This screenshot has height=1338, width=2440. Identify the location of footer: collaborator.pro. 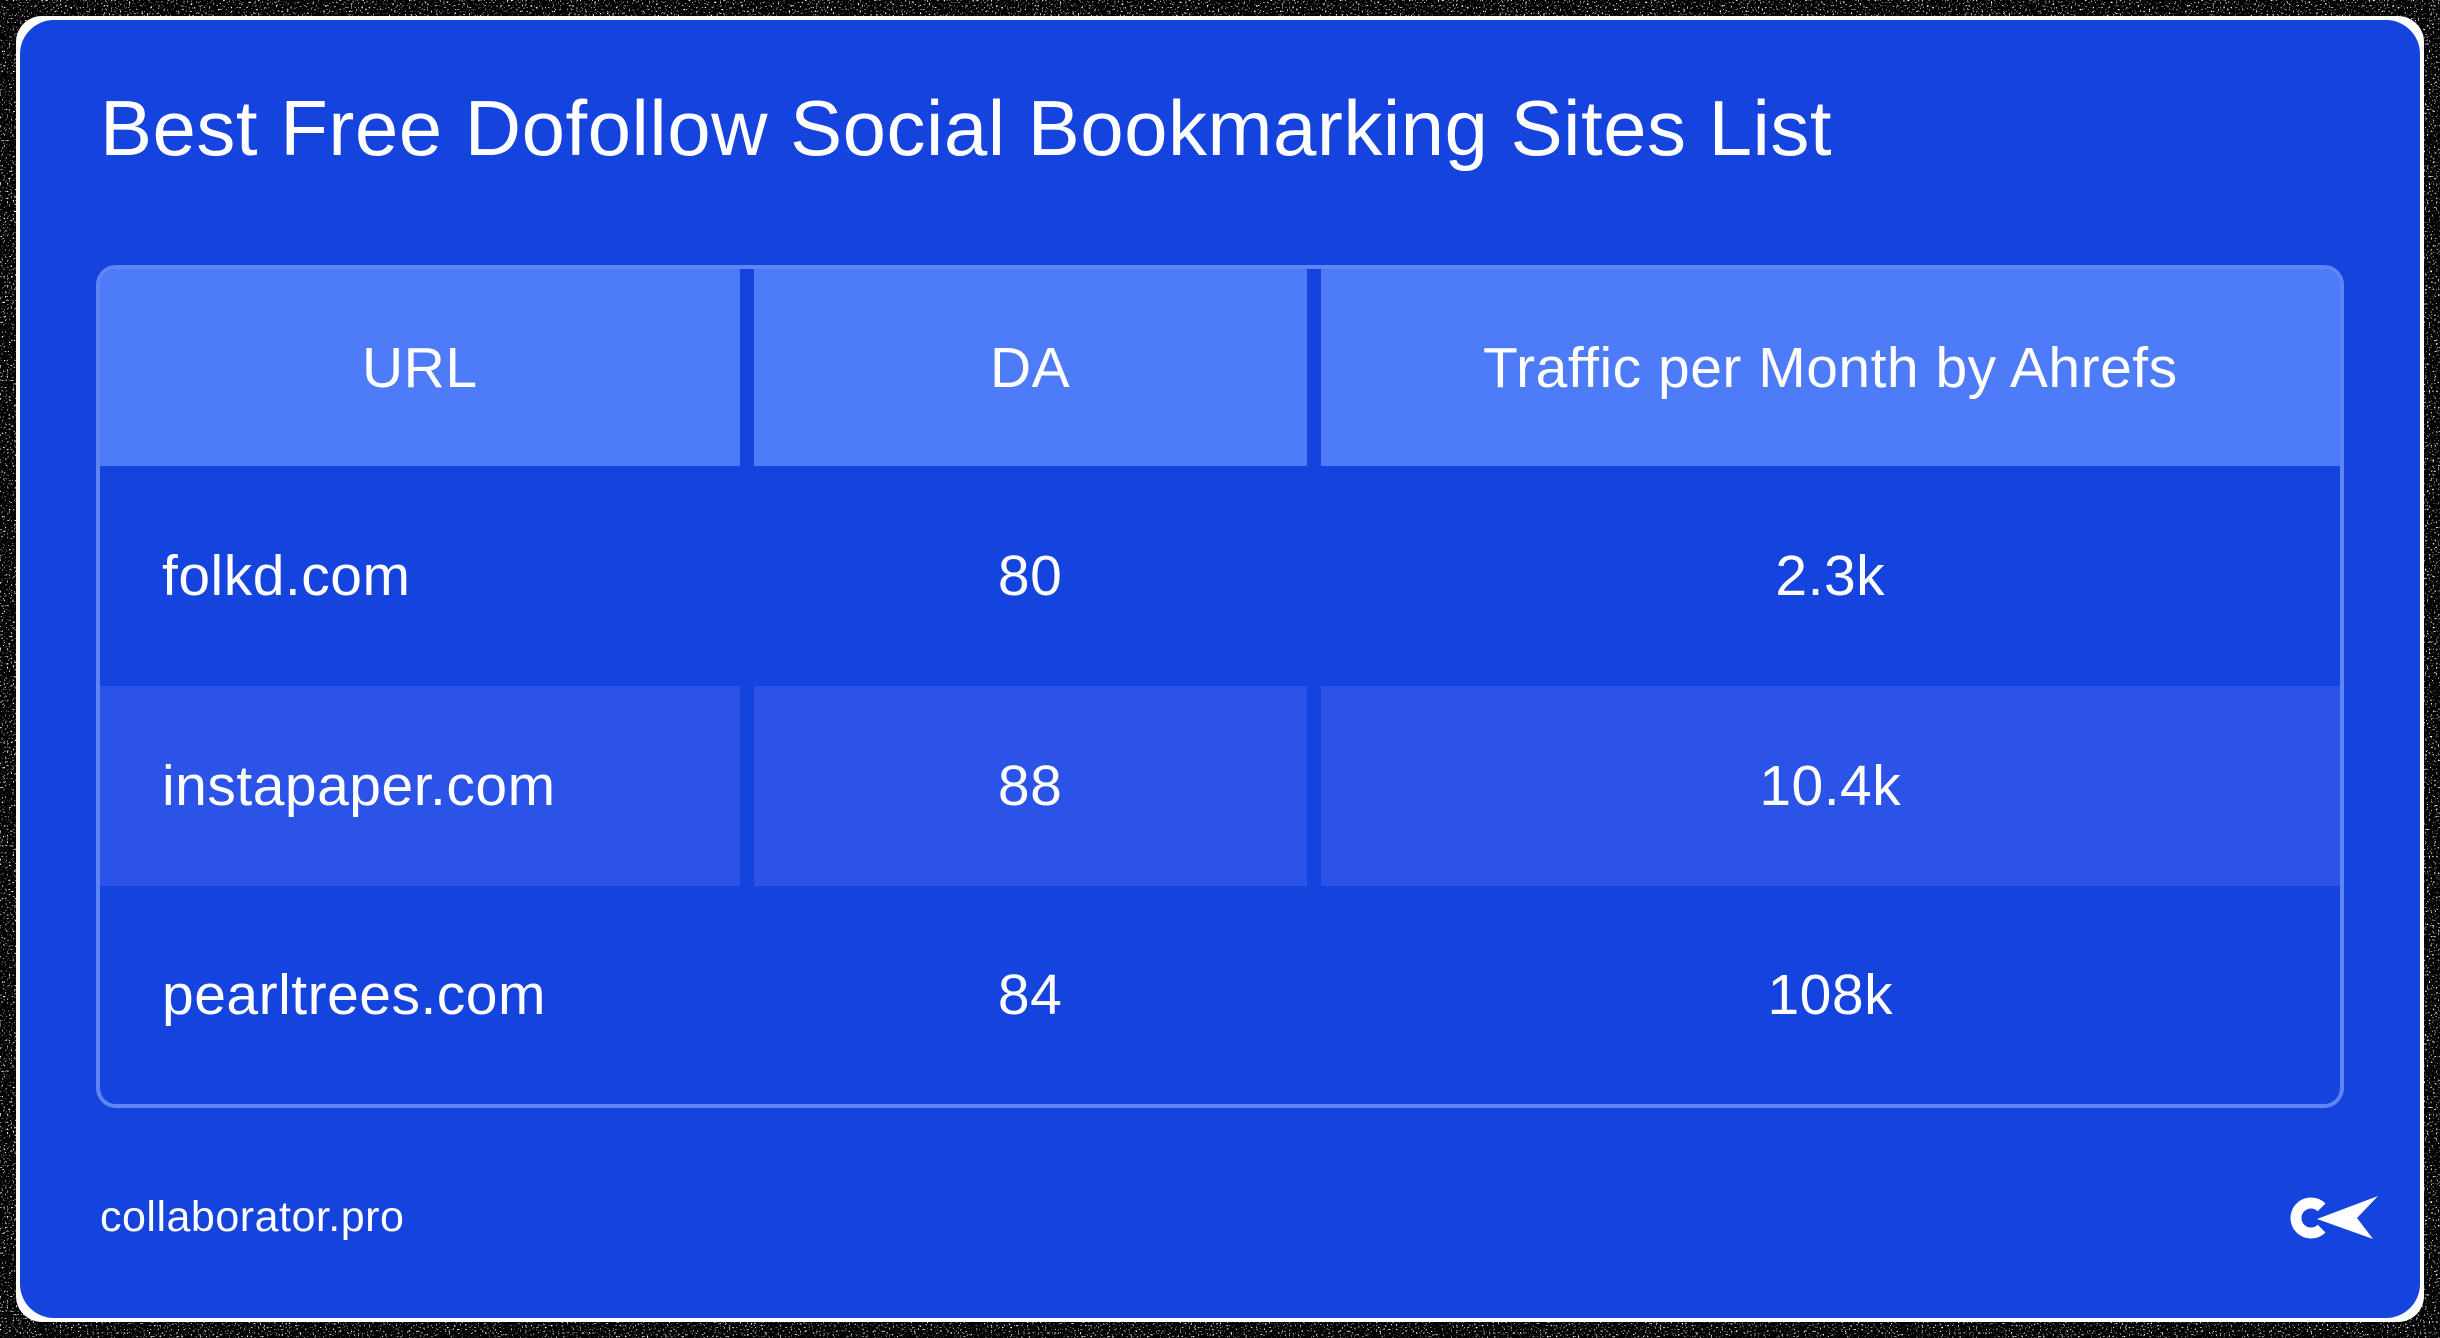
(1241, 1217).